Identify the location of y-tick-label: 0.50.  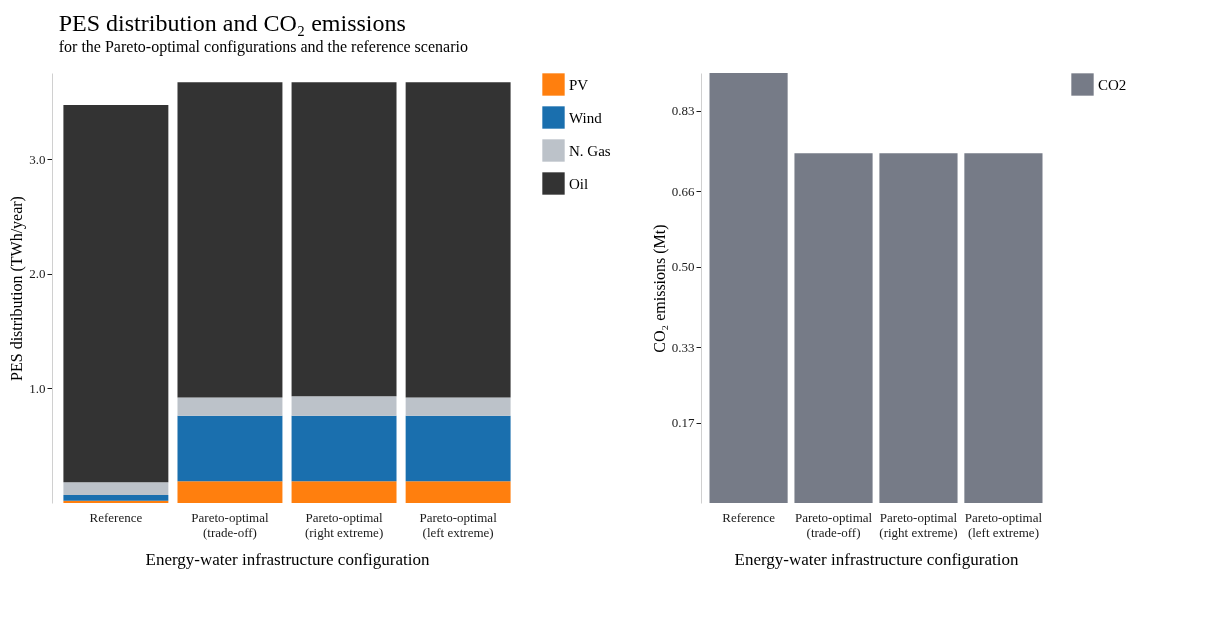
(683, 267).